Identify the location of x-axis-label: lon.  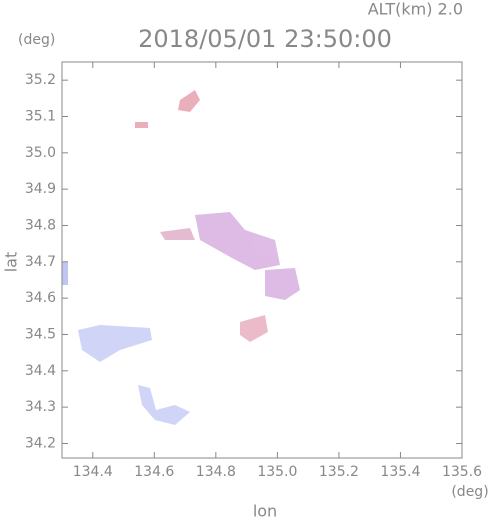
(265, 511).